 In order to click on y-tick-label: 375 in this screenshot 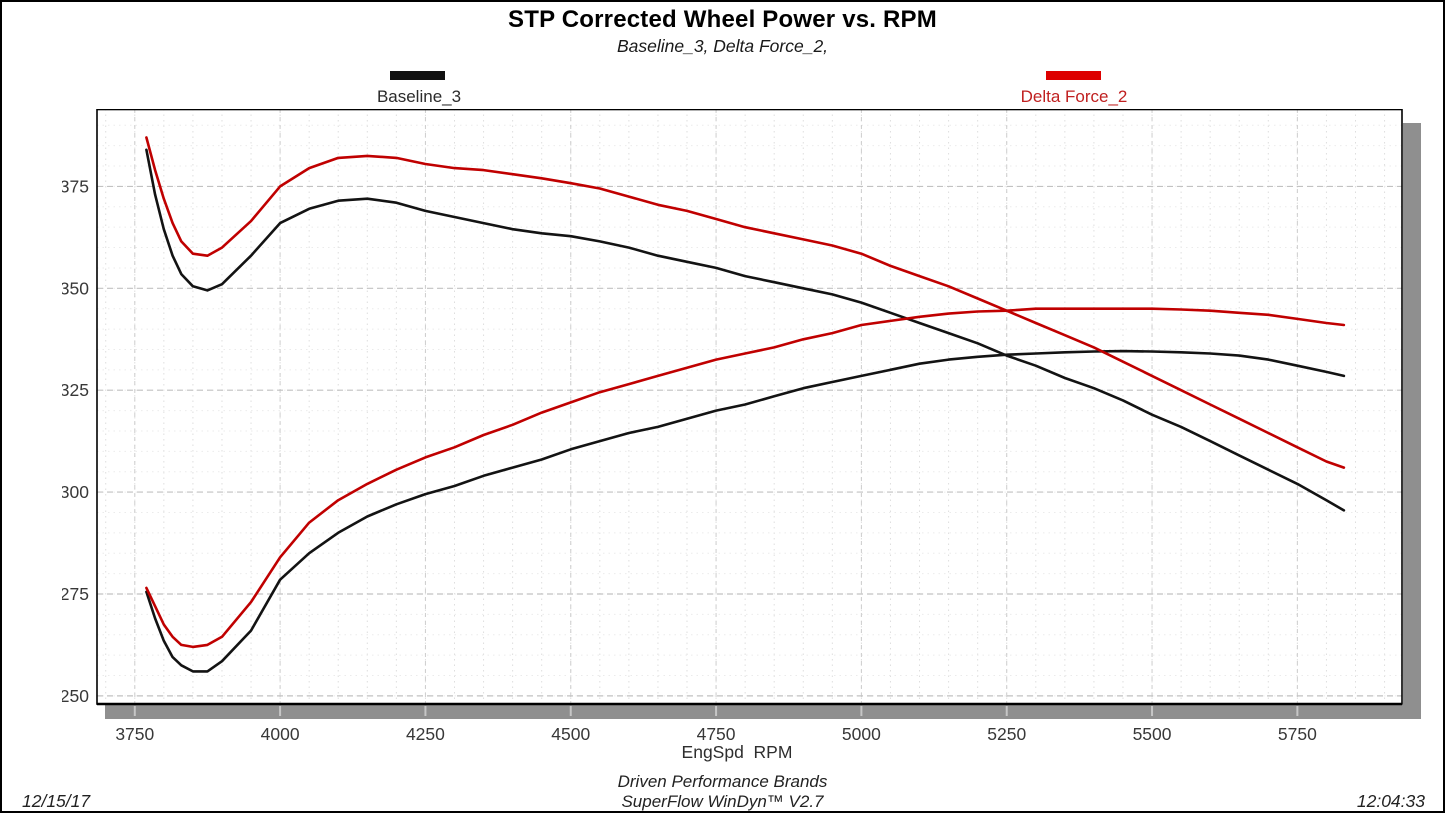, I will do `click(75, 186)`.